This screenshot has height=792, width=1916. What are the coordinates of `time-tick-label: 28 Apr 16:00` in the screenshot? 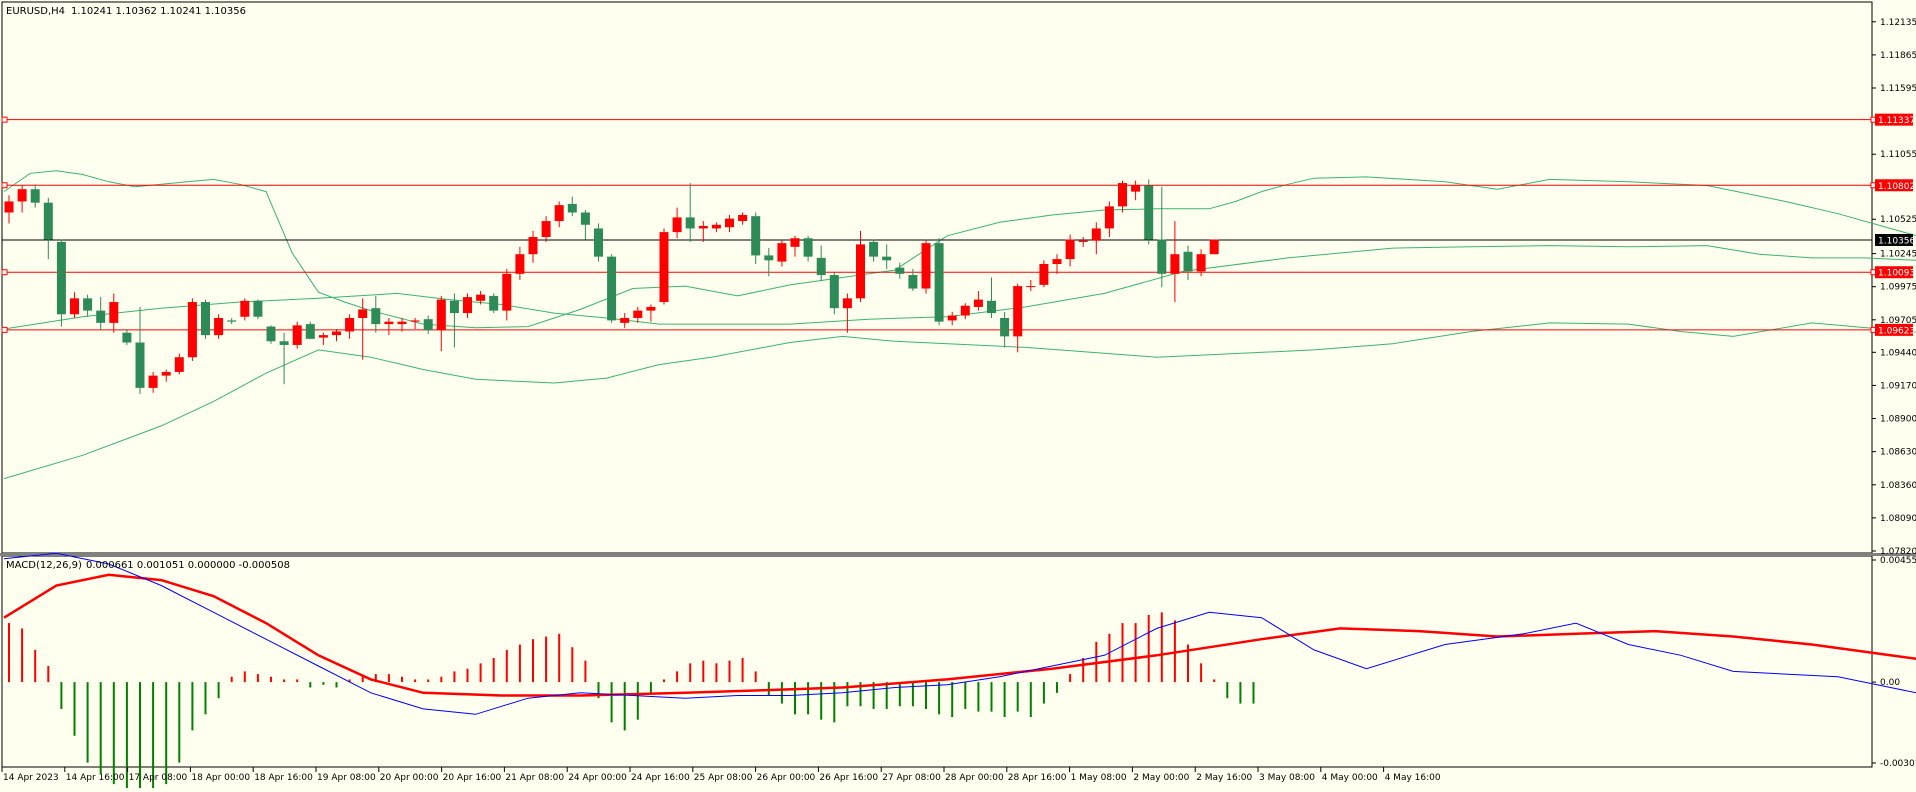 It's located at (1037, 778).